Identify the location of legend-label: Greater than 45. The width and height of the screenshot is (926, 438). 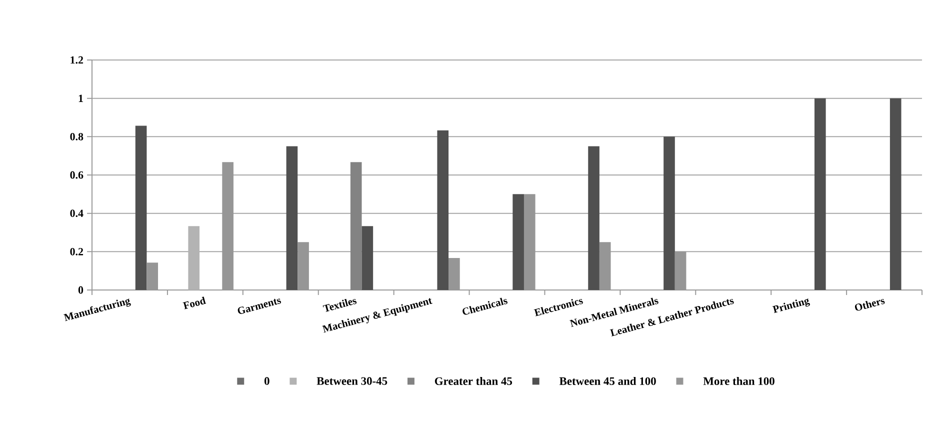
(473, 381).